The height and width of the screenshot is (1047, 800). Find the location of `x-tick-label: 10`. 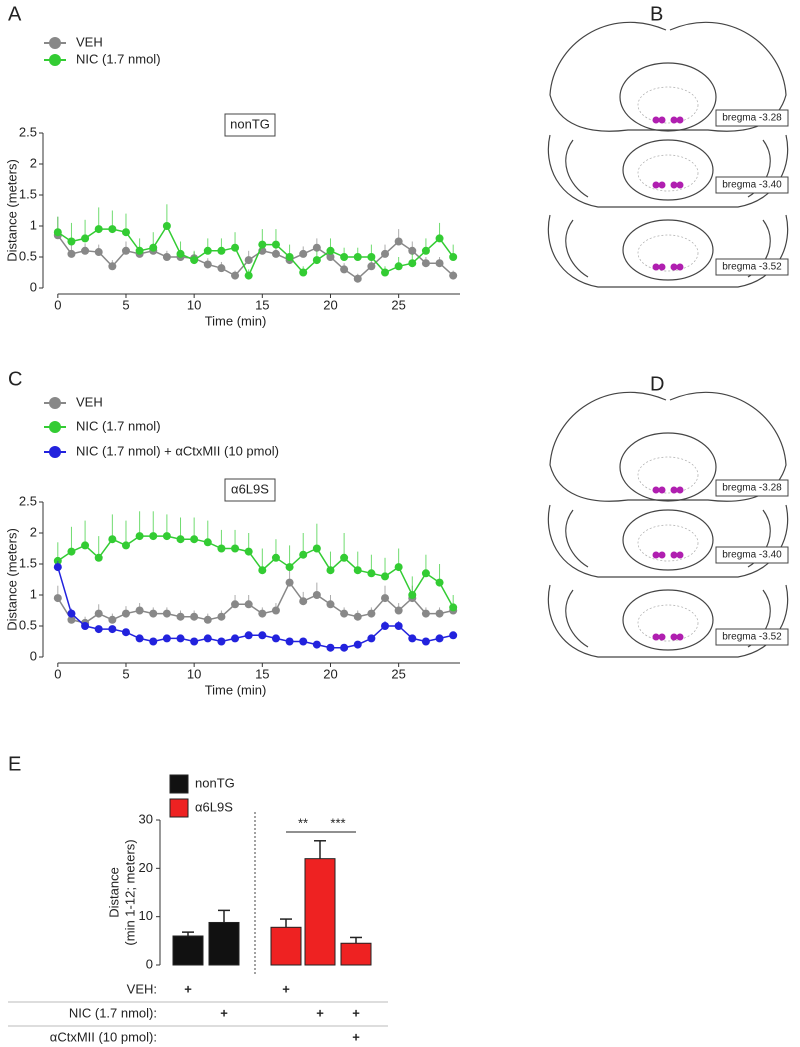

x-tick-label: 10 is located at coordinates (194, 673).